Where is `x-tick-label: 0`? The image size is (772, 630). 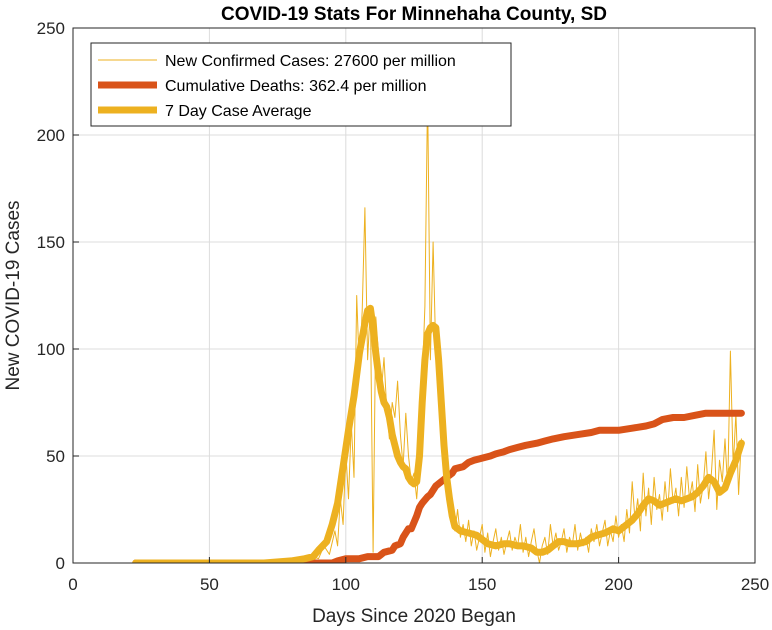
x-tick-label: 0 is located at coordinates (72, 584).